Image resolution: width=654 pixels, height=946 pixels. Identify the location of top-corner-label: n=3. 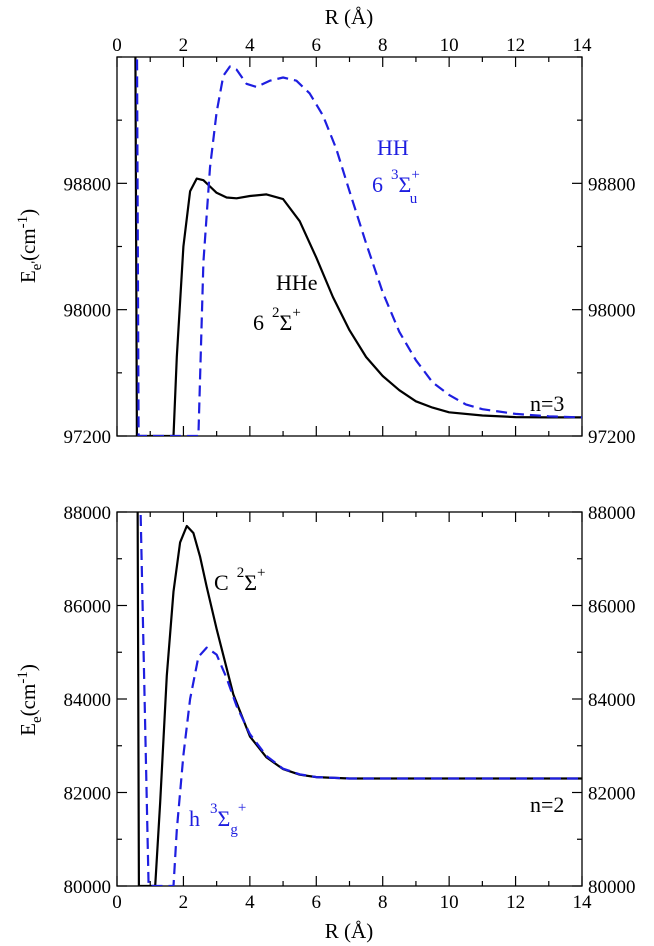
(547, 403).